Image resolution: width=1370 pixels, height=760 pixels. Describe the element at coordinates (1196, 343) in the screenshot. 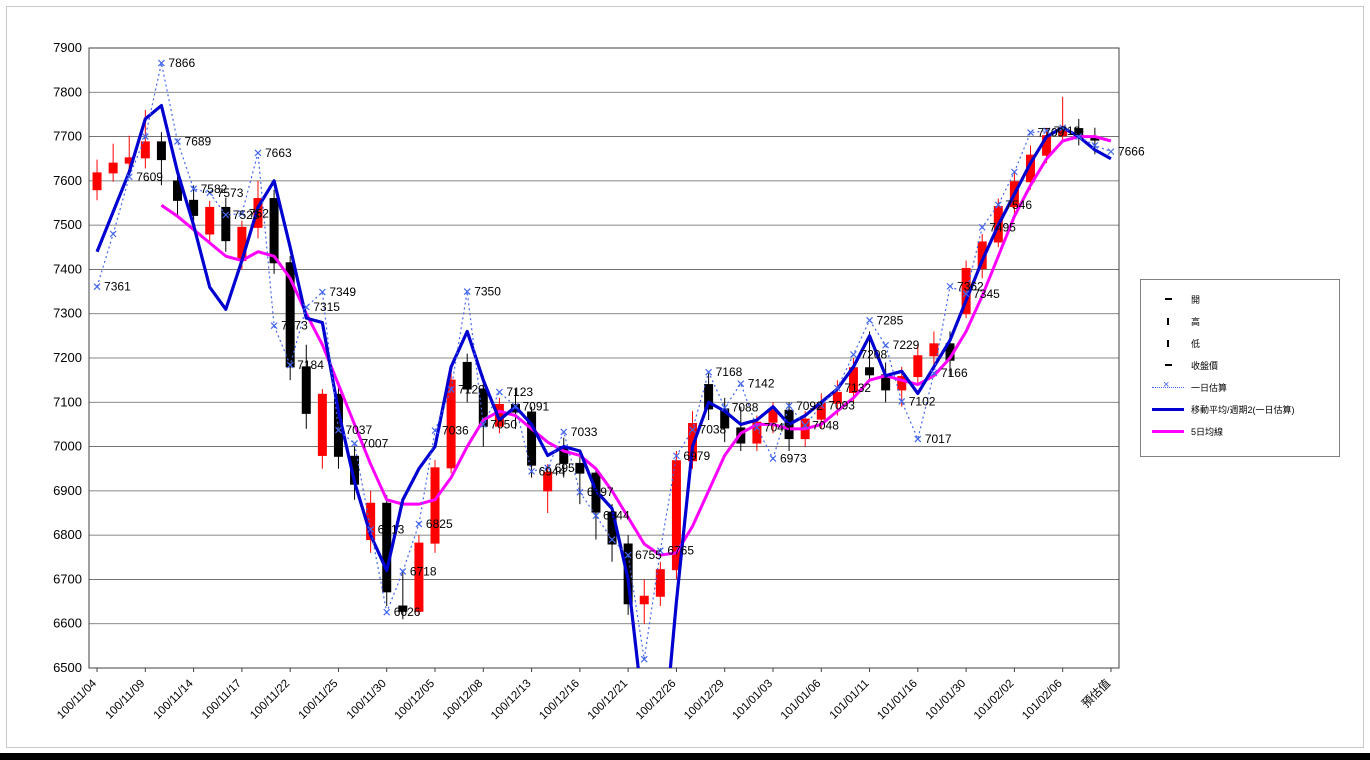

I see `legend-label: 低` at that location.